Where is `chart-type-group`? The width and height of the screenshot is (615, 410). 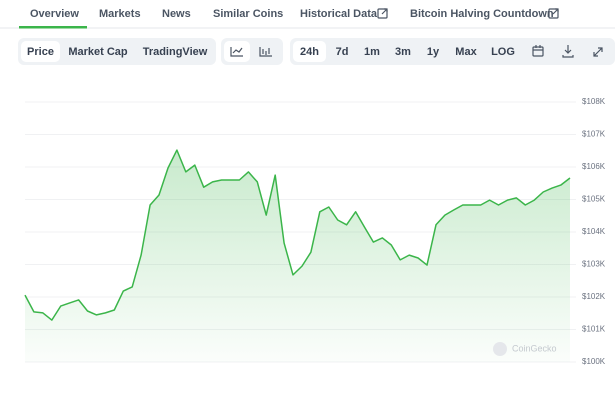
chart-type-group is located at coordinates (117, 51).